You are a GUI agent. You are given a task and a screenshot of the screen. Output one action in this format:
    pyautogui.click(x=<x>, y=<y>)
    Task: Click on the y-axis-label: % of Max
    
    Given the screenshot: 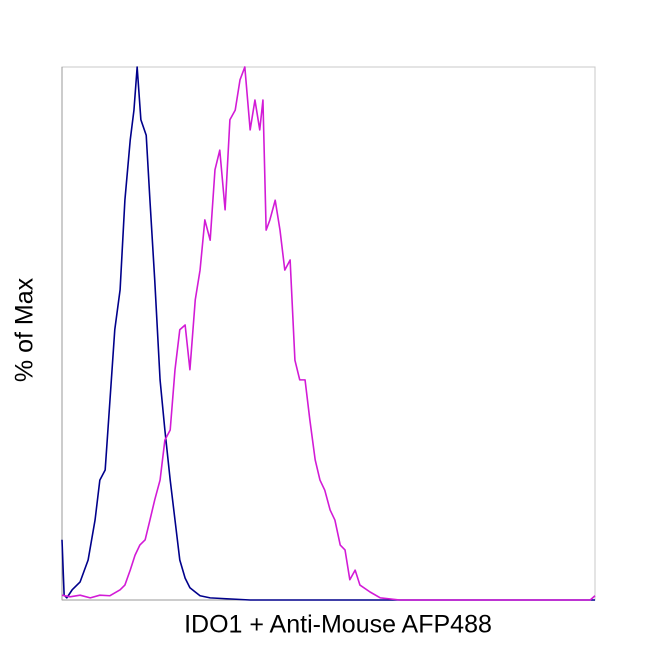 What is the action you would take?
    pyautogui.click(x=25, y=329)
    